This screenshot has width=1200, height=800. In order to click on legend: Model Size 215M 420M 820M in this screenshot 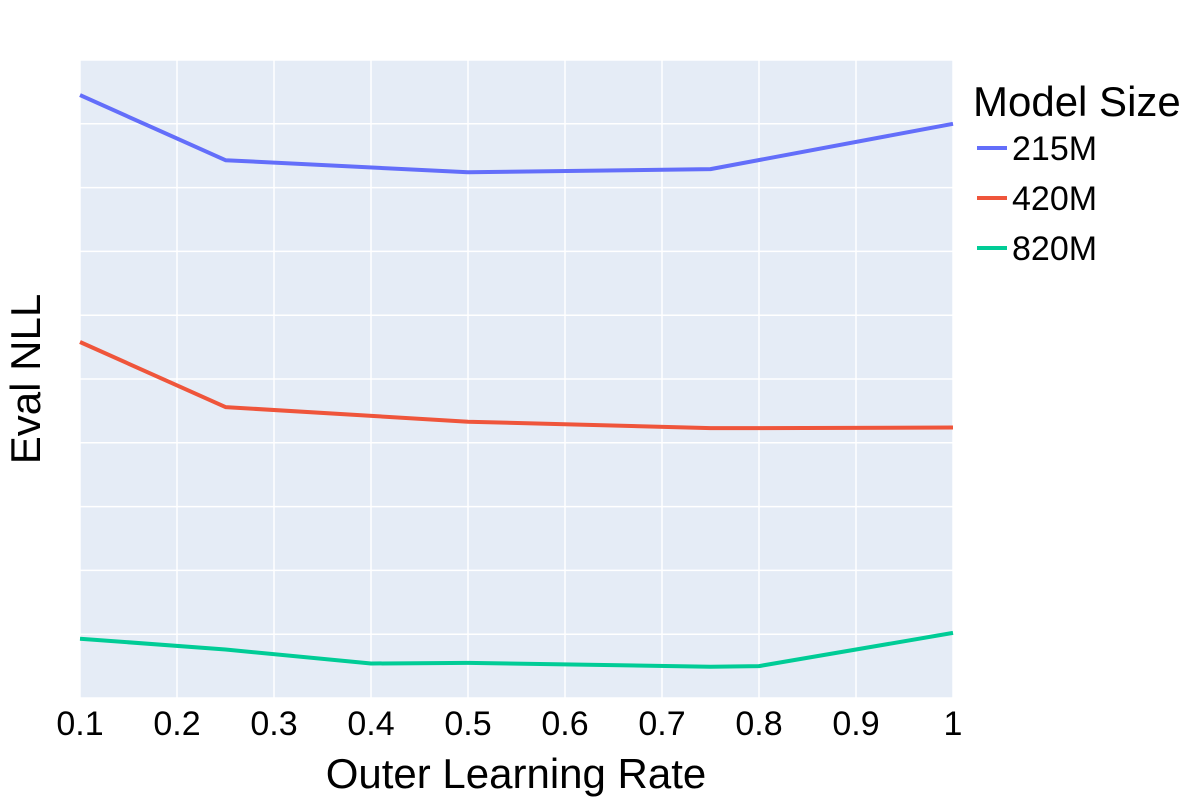, I will do `click(1077, 173)`.